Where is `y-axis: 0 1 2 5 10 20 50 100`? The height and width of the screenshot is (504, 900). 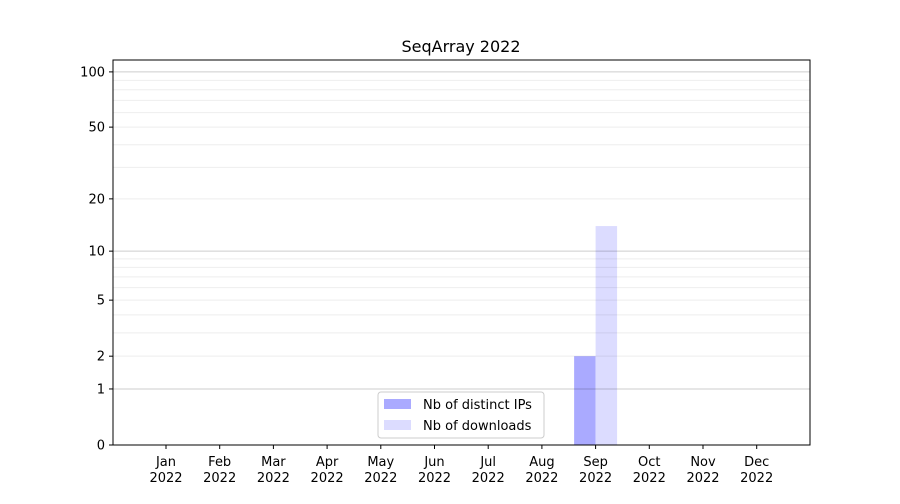
y-axis: 0 1 2 5 10 20 50 100 is located at coordinates (96, 259).